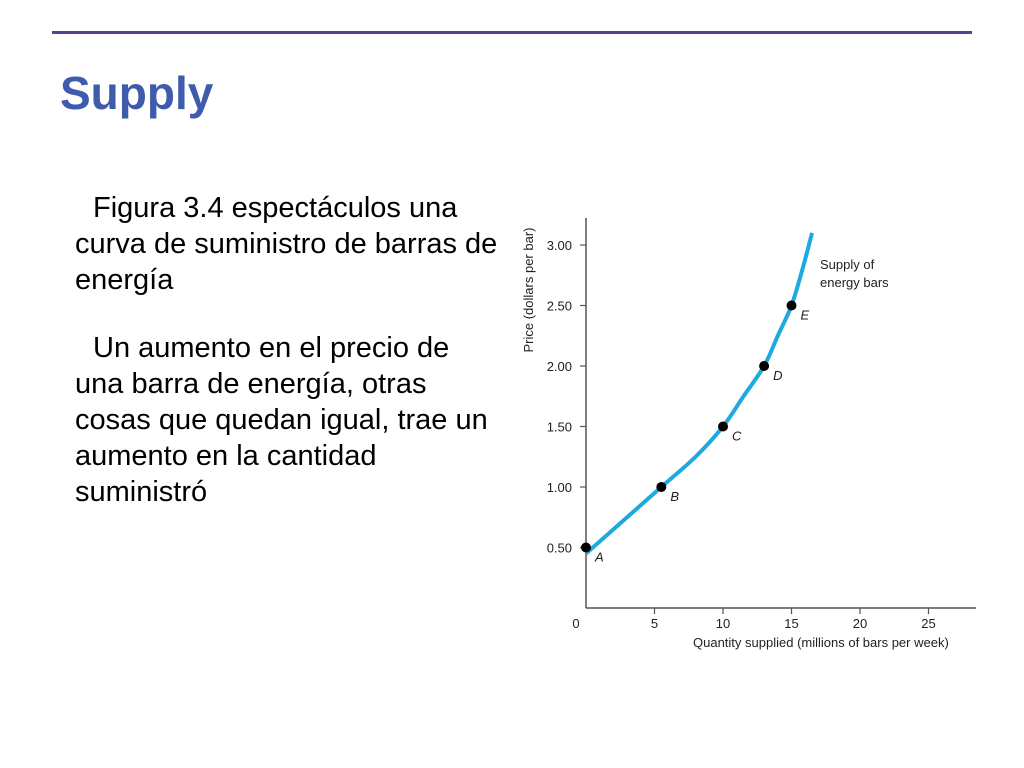 This screenshot has width=1024, height=768. What do you see at coordinates (737, 436) in the screenshot?
I see `point-label-c: C` at bounding box center [737, 436].